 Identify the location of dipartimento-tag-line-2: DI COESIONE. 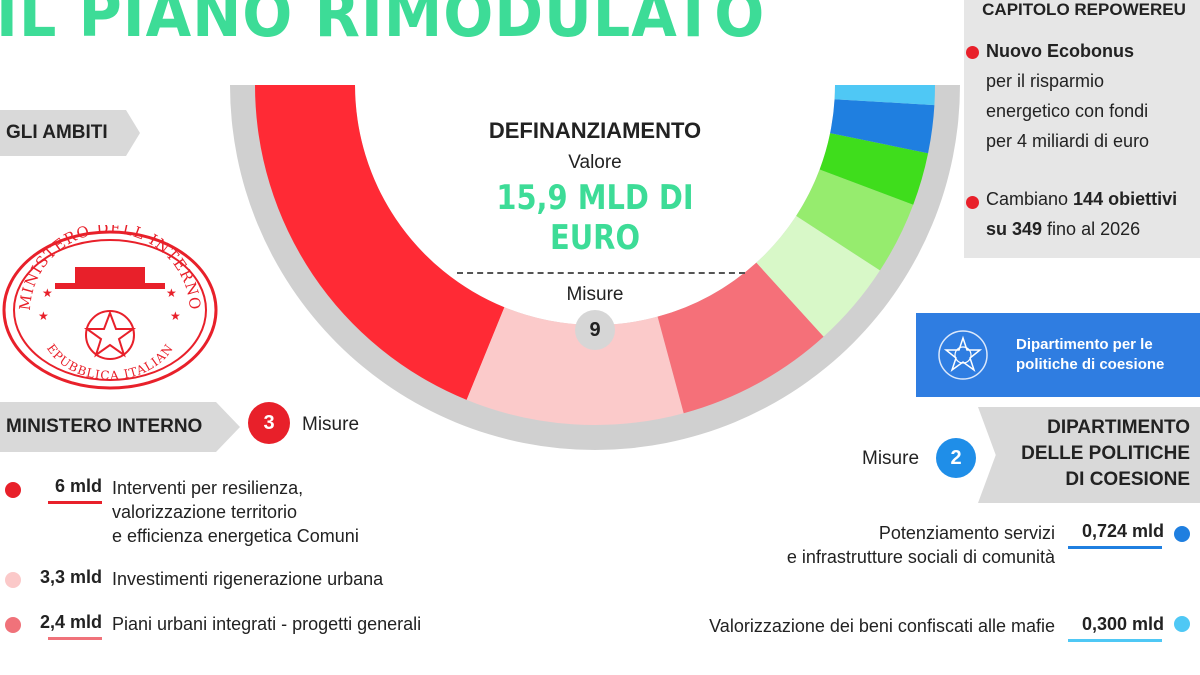
(1127, 479).